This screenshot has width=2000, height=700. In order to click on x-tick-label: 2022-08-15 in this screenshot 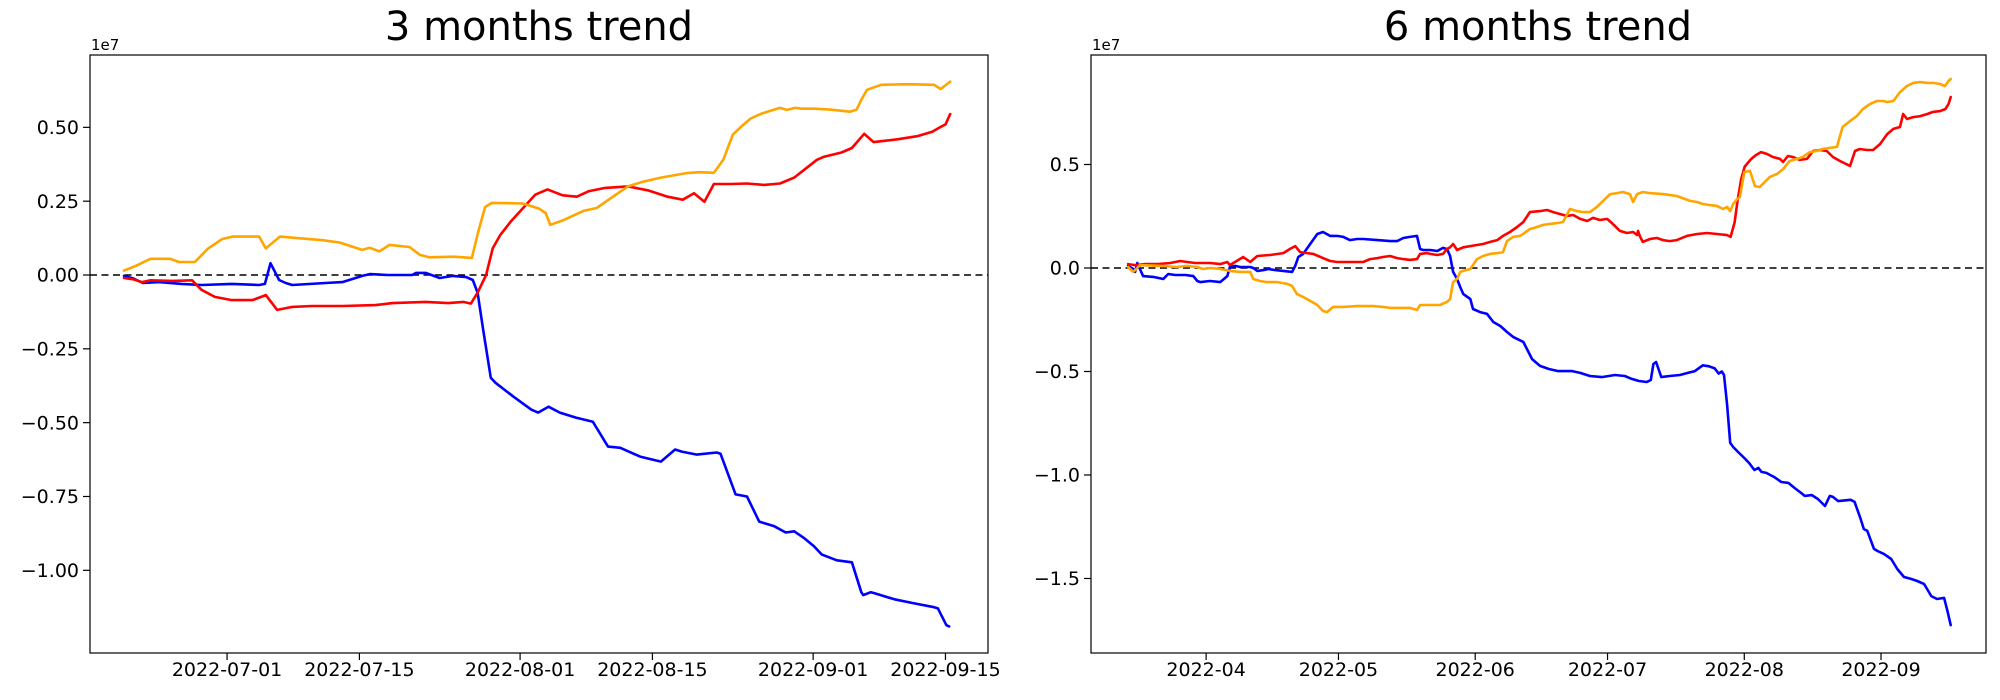, I will do `click(652, 670)`.